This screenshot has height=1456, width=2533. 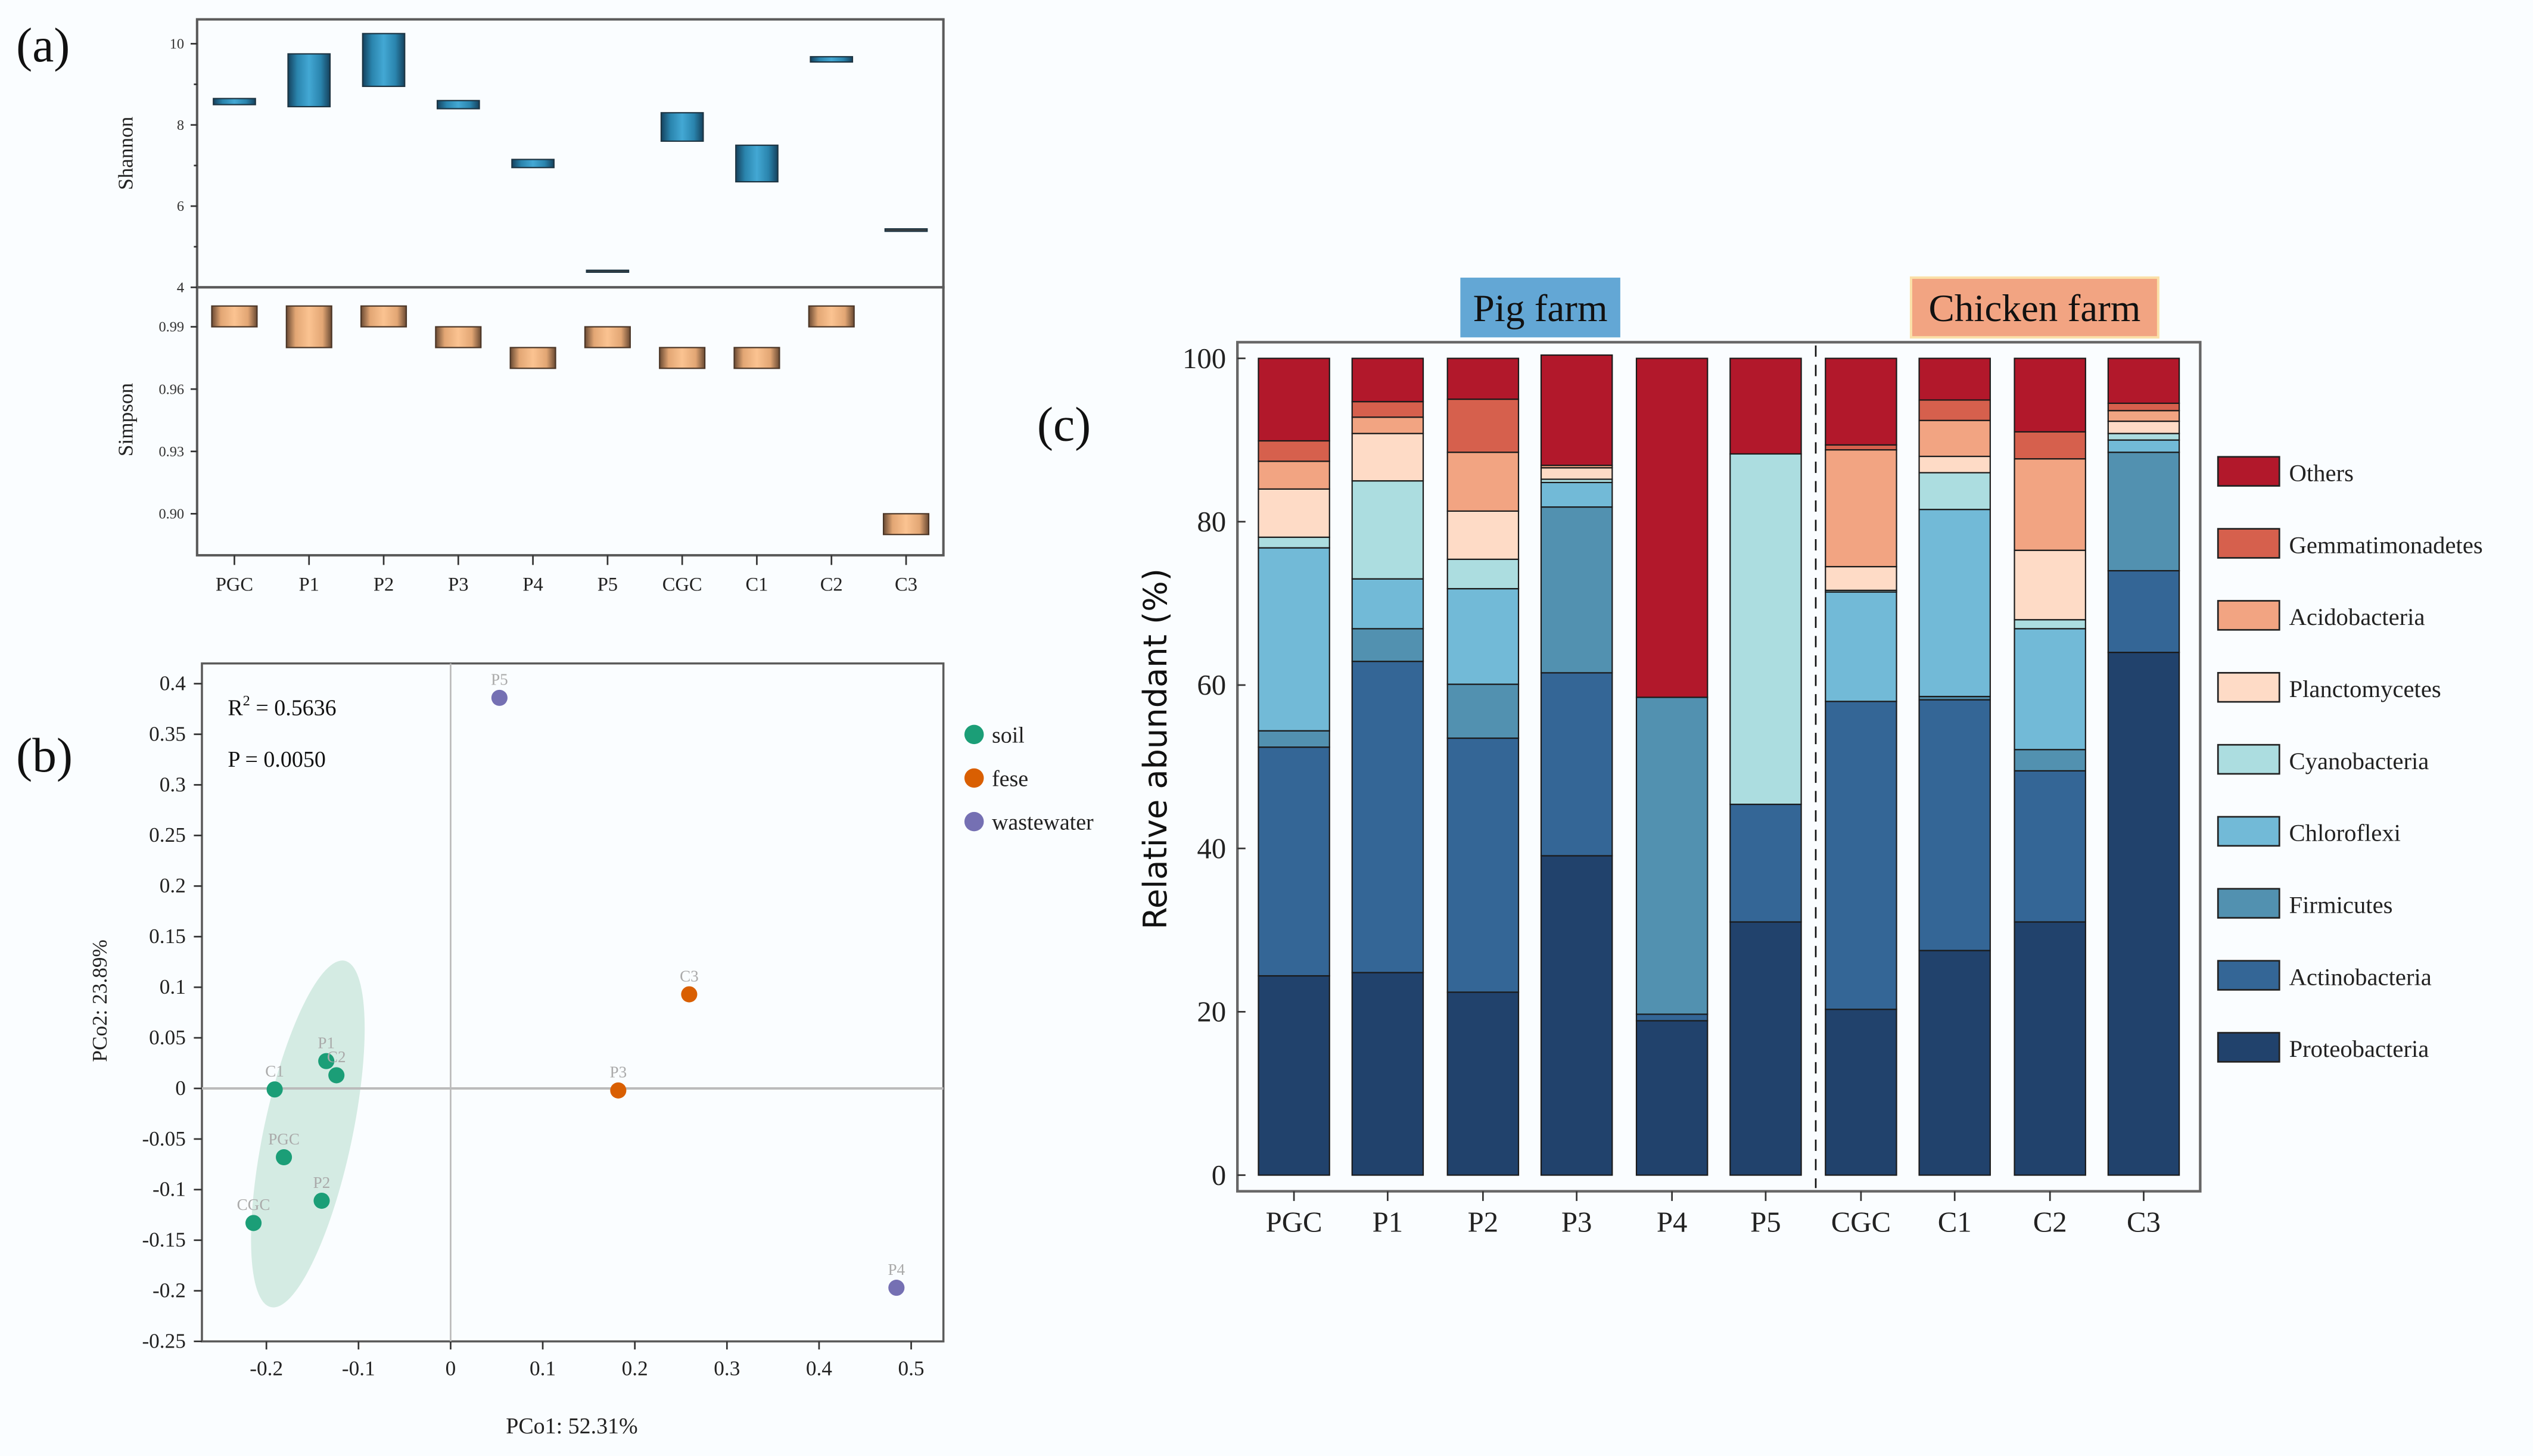 I want to click on shannon-box-C2, so click(x=832, y=59).